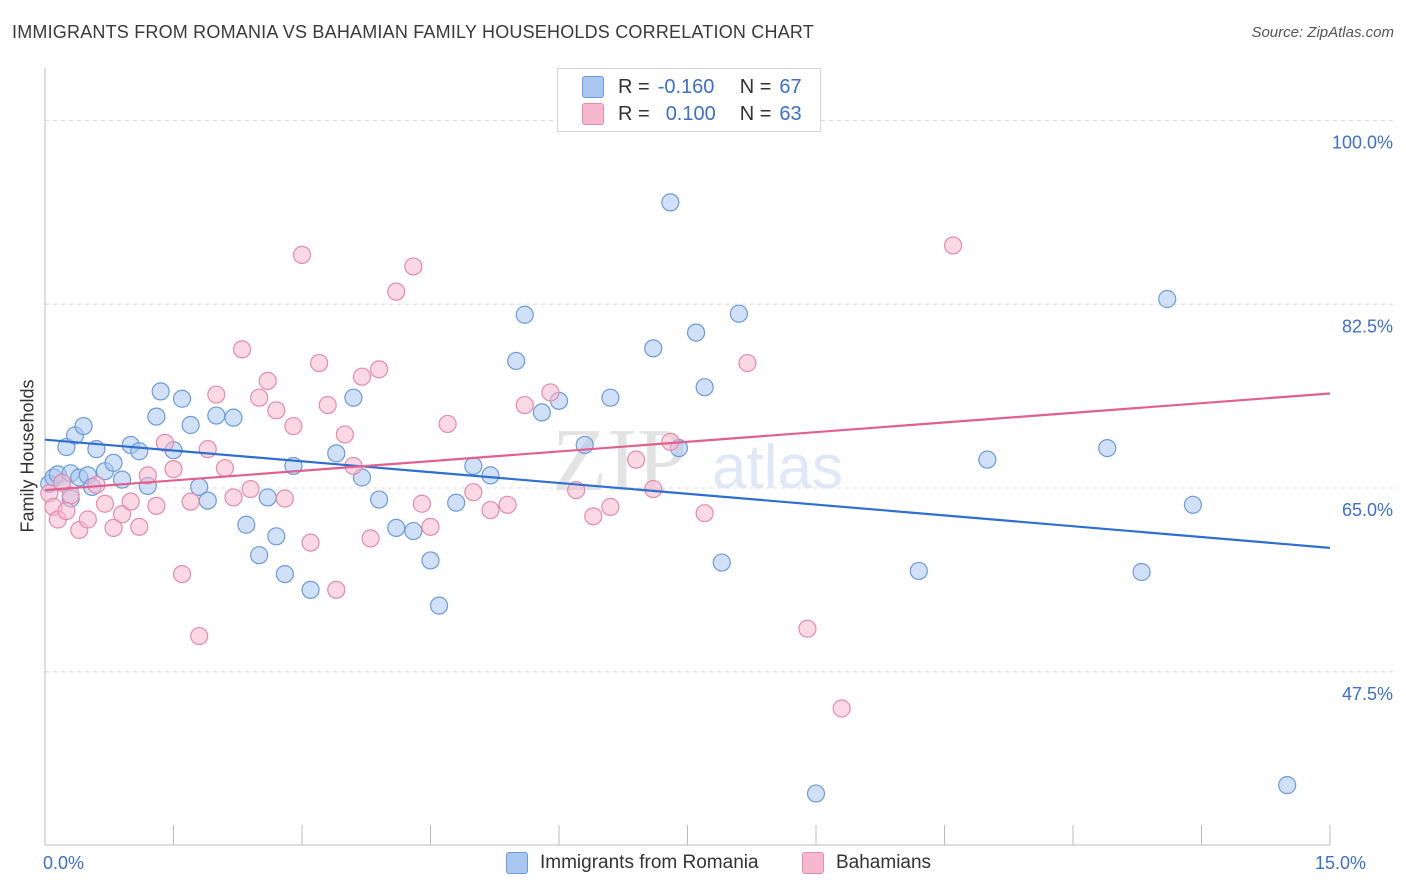 This screenshot has width=1406, height=892. I want to click on x-tick-label: 0.0%, so click(63, 863).